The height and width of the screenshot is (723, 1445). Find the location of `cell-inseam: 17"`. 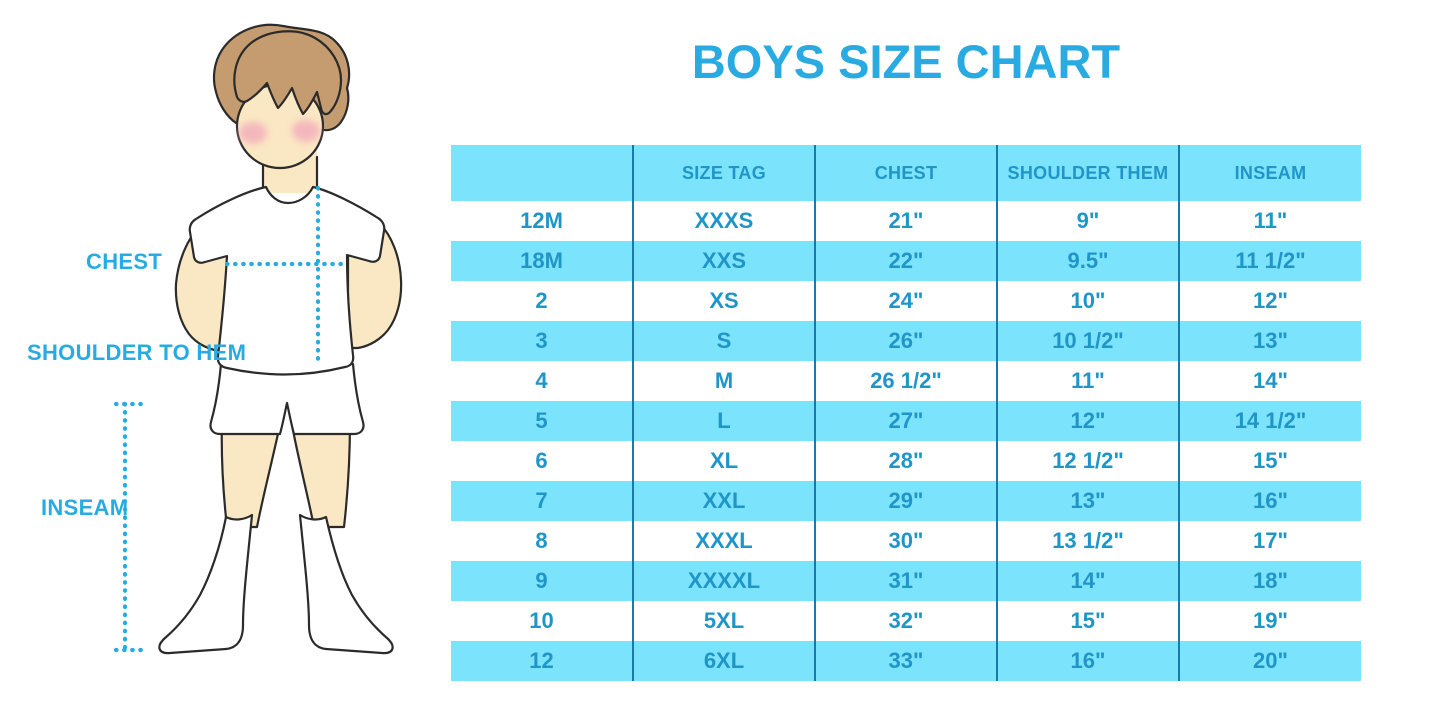

cell-inseam: 17" is located at coordinates (1270, 540).